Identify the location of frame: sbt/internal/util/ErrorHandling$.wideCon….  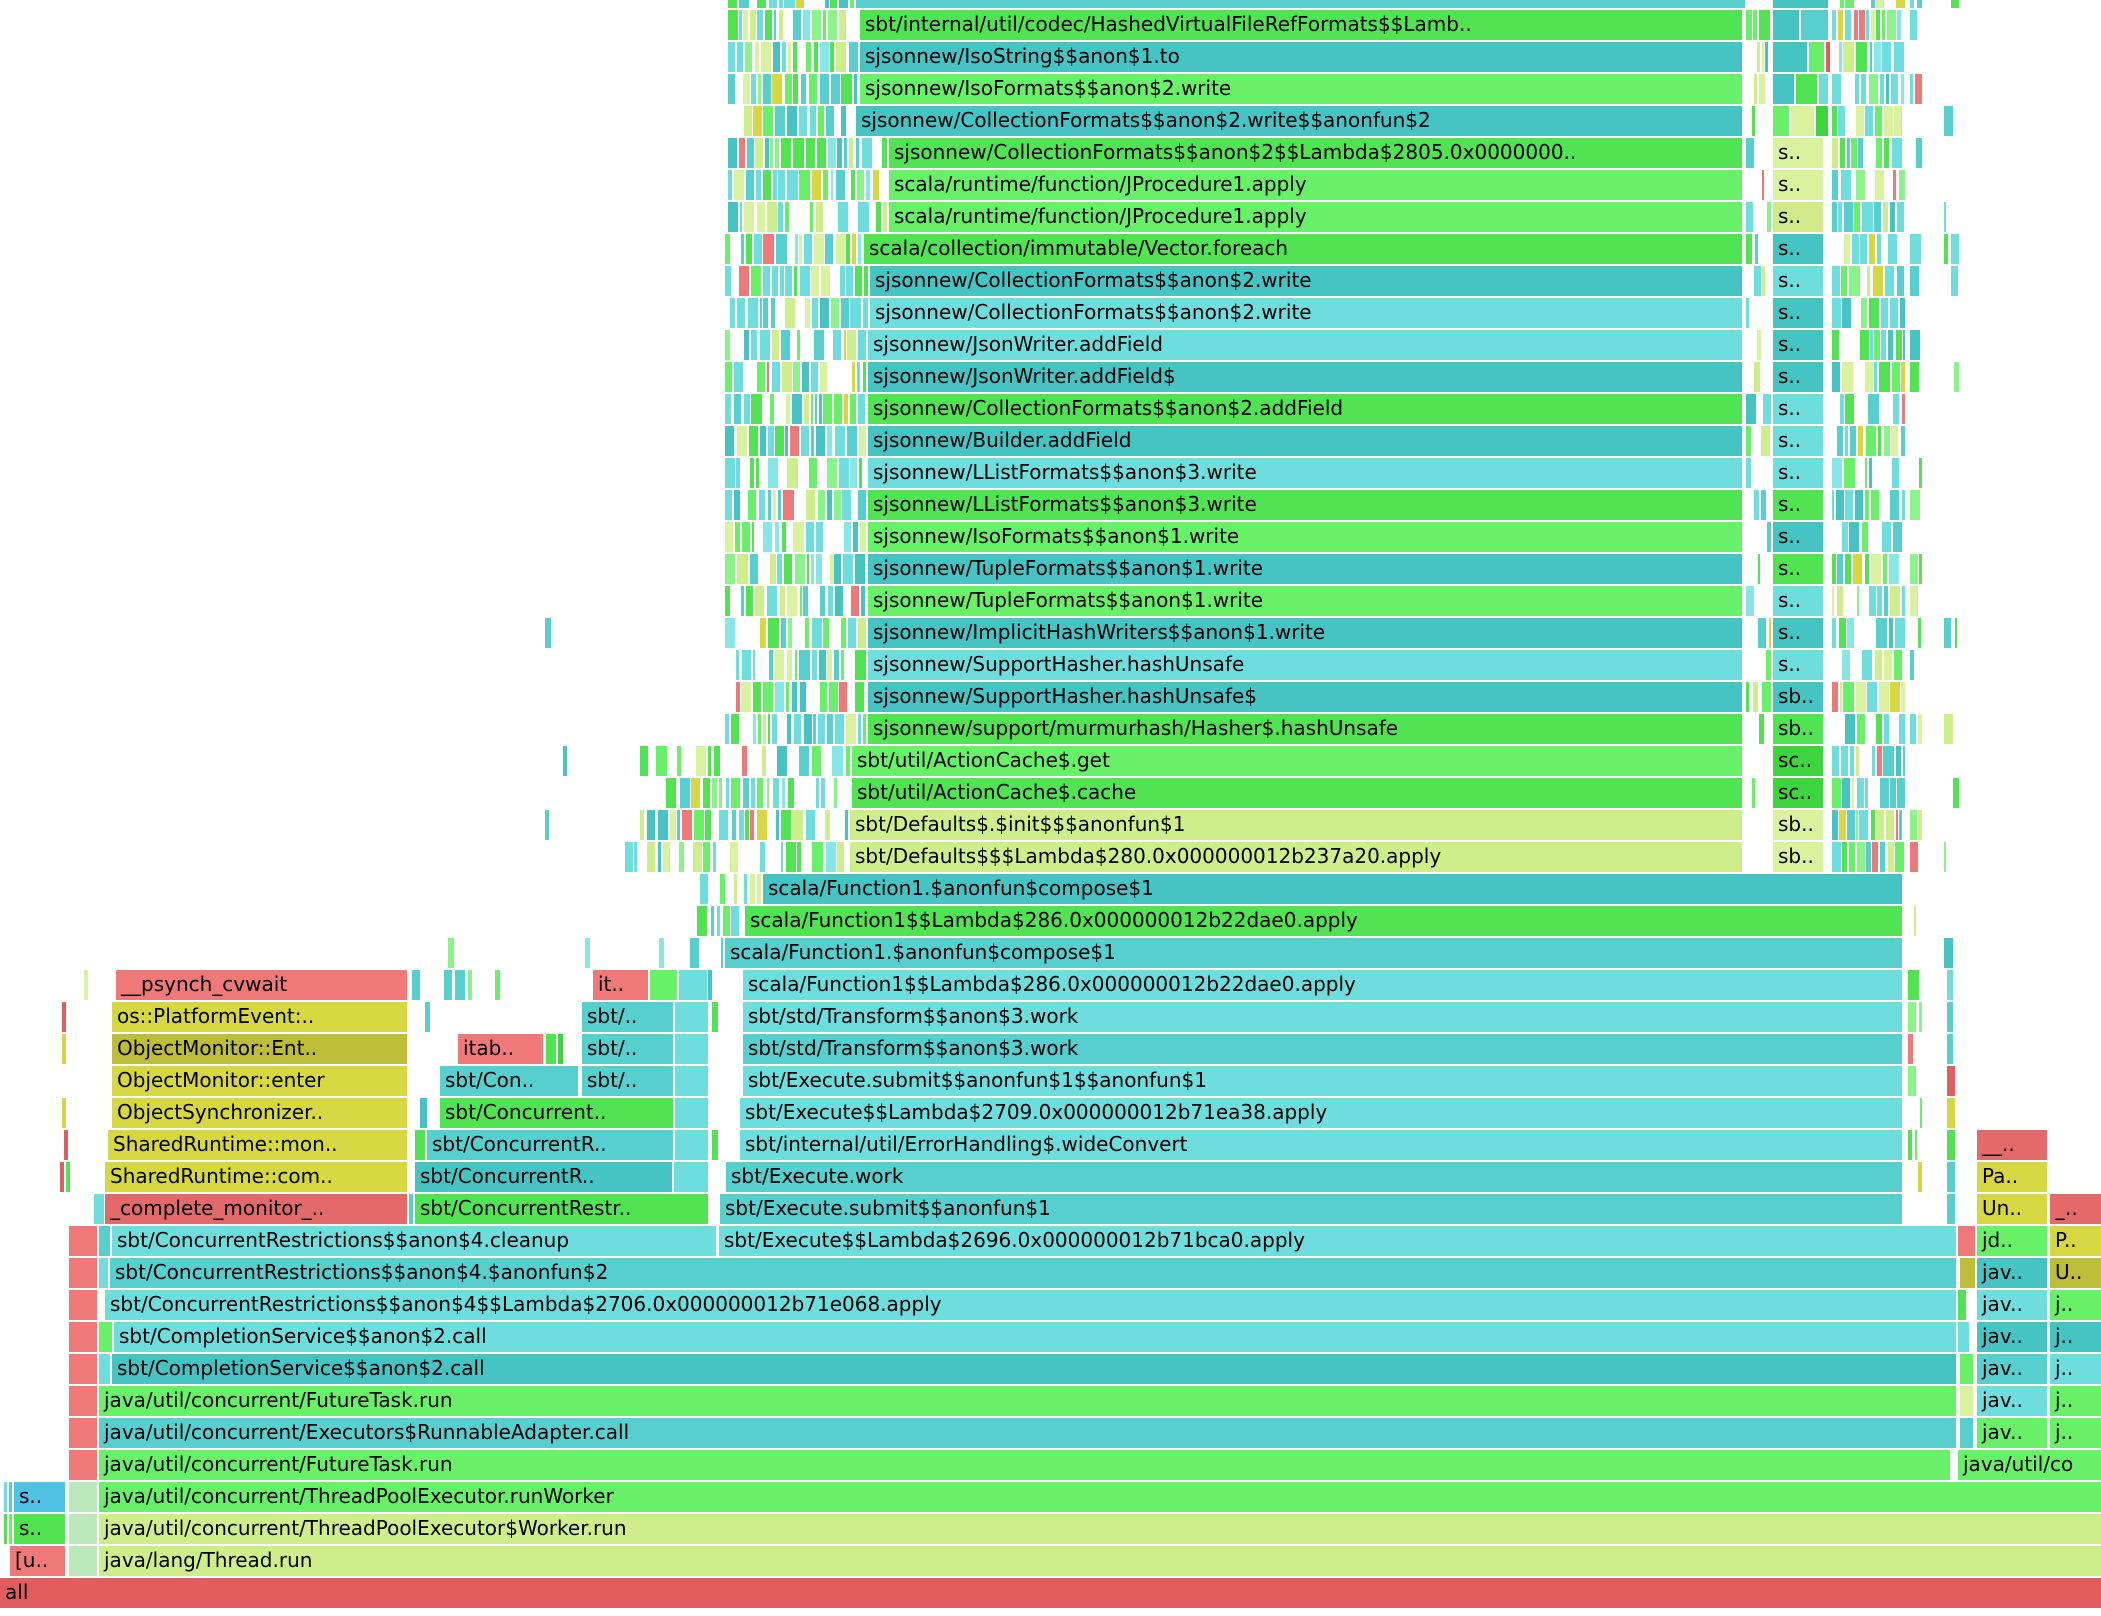
(1321, 1145).